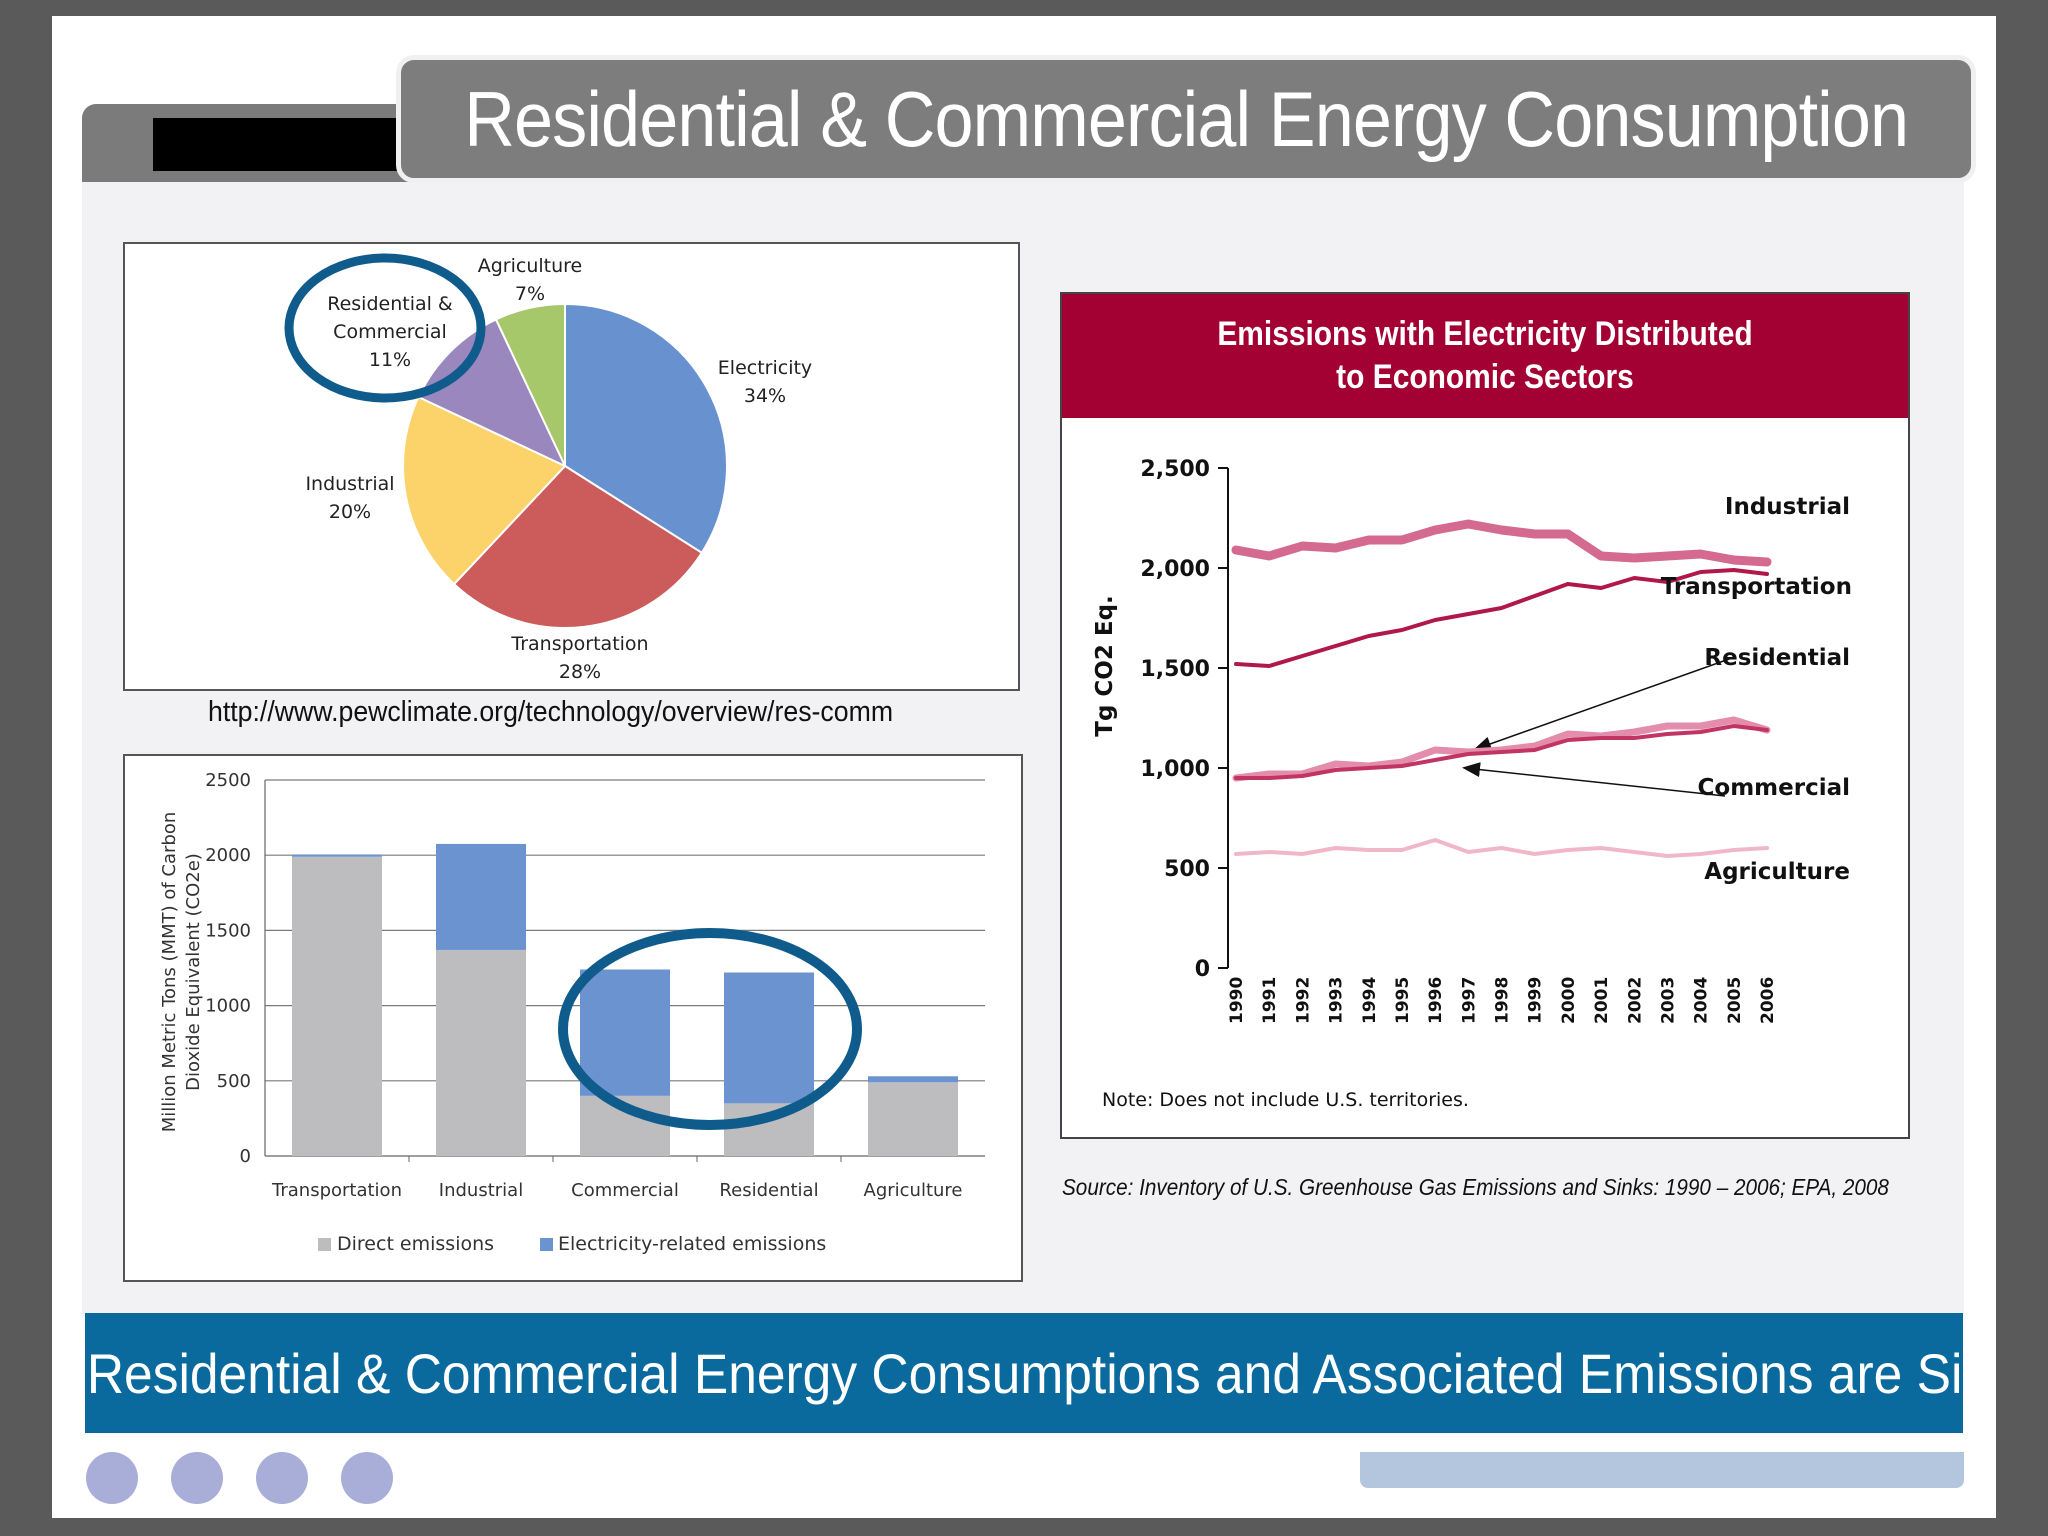 This screenshot has width=2048, height=1536. What do you see at coordinates (169, 972) in the screenshot?
I see `bar-ylabel-1: Million Metric Tons (MMT) of Carbon` at bounding box center [169, 972].